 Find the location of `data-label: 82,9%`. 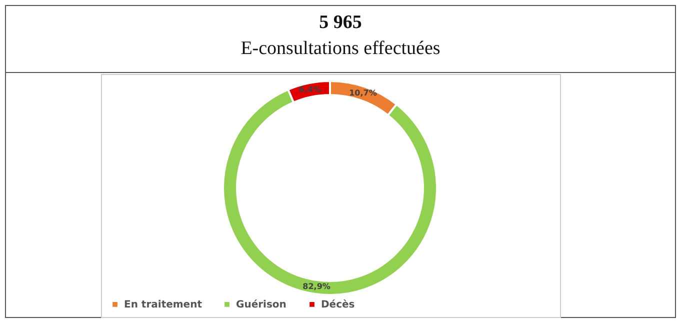

data-label: 82,9% is located at coordinates (316, 287).